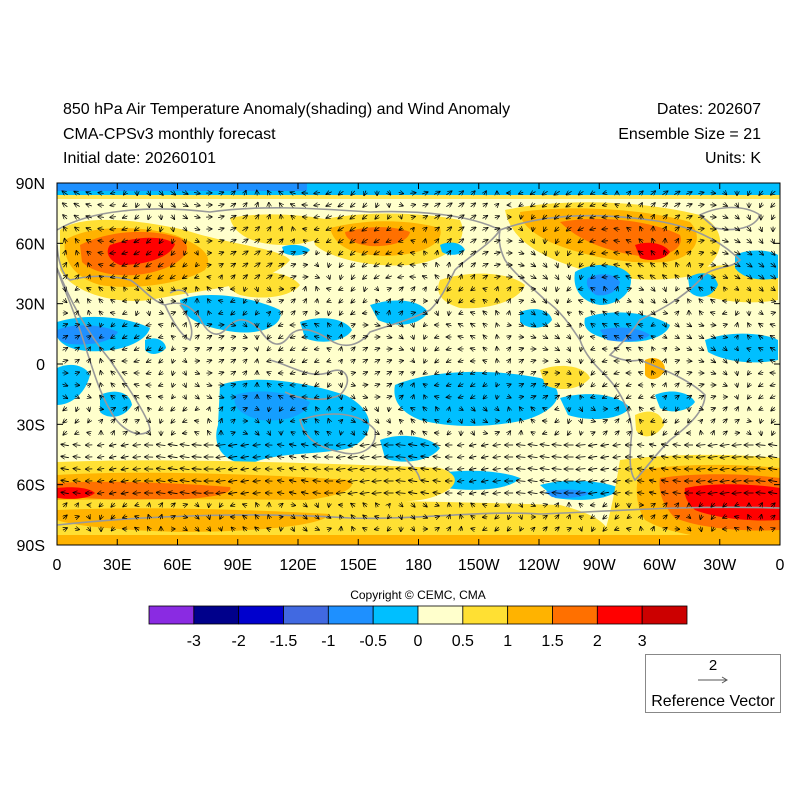 This screenshot has height=800, width=800. Describe the element at coordinates (600, 565) in the screenshot. I see `lon-tick-label: 90W` at that location.